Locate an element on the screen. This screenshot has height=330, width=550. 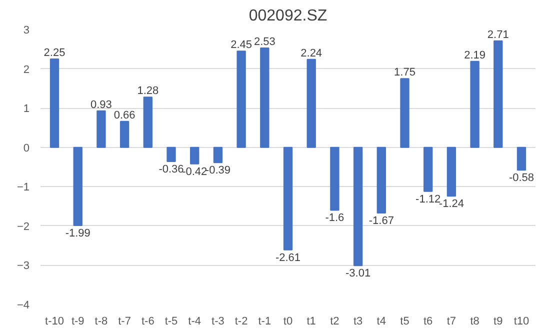
data-label: 1.75 is located at coordinates (405, 72).